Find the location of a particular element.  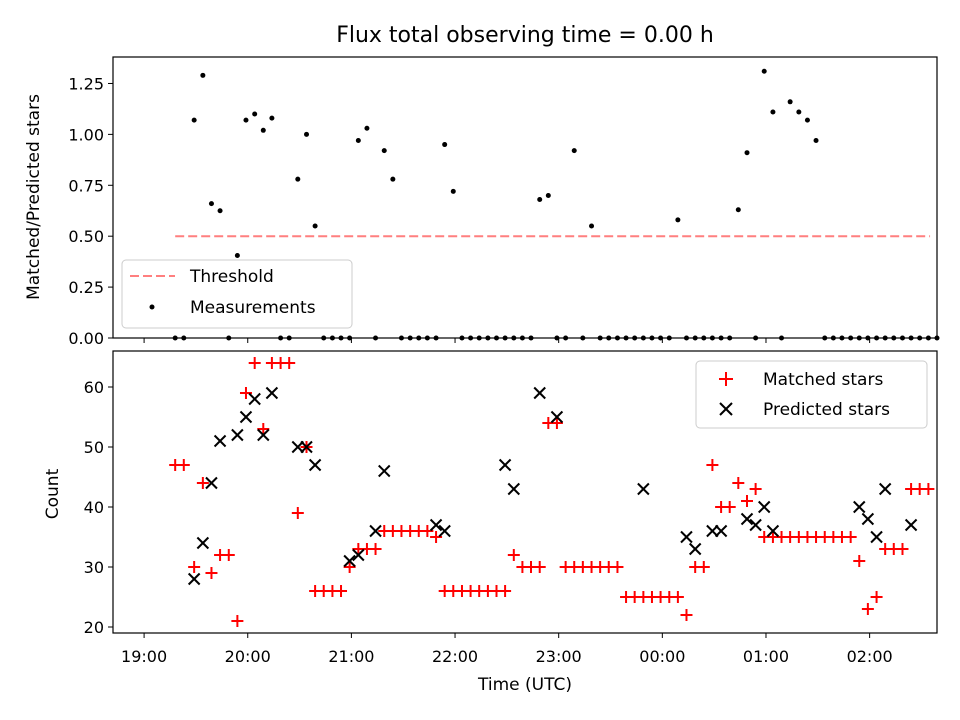

top-x-ticks is located at coordinates (507, 340).